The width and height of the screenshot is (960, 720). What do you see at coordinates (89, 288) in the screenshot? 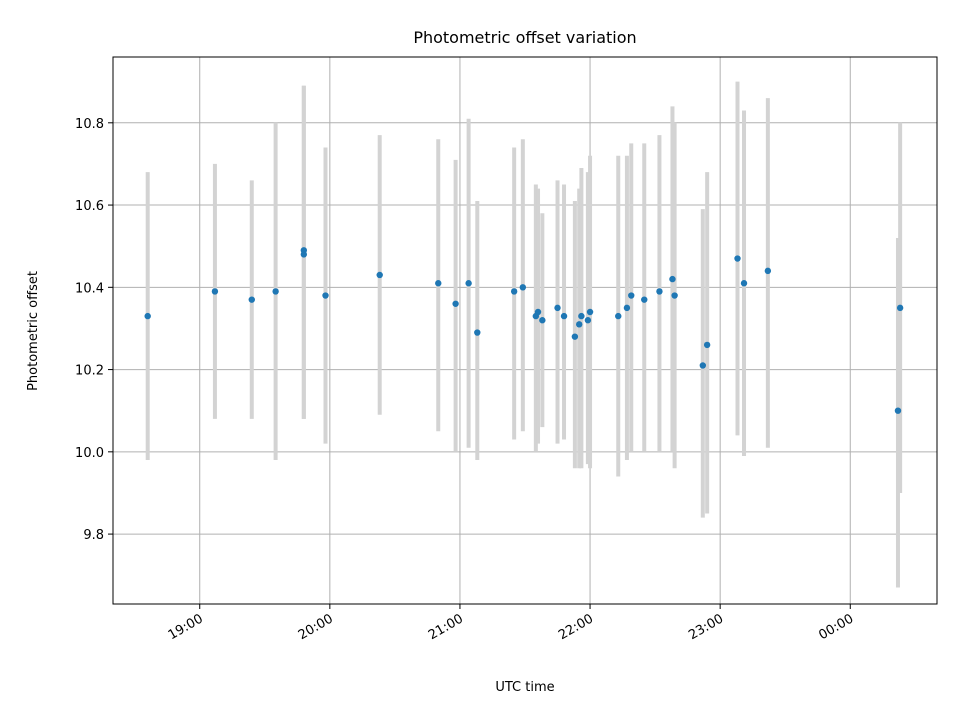
I see `y-tick-label: 10.4` at bounding box center [89, 288].